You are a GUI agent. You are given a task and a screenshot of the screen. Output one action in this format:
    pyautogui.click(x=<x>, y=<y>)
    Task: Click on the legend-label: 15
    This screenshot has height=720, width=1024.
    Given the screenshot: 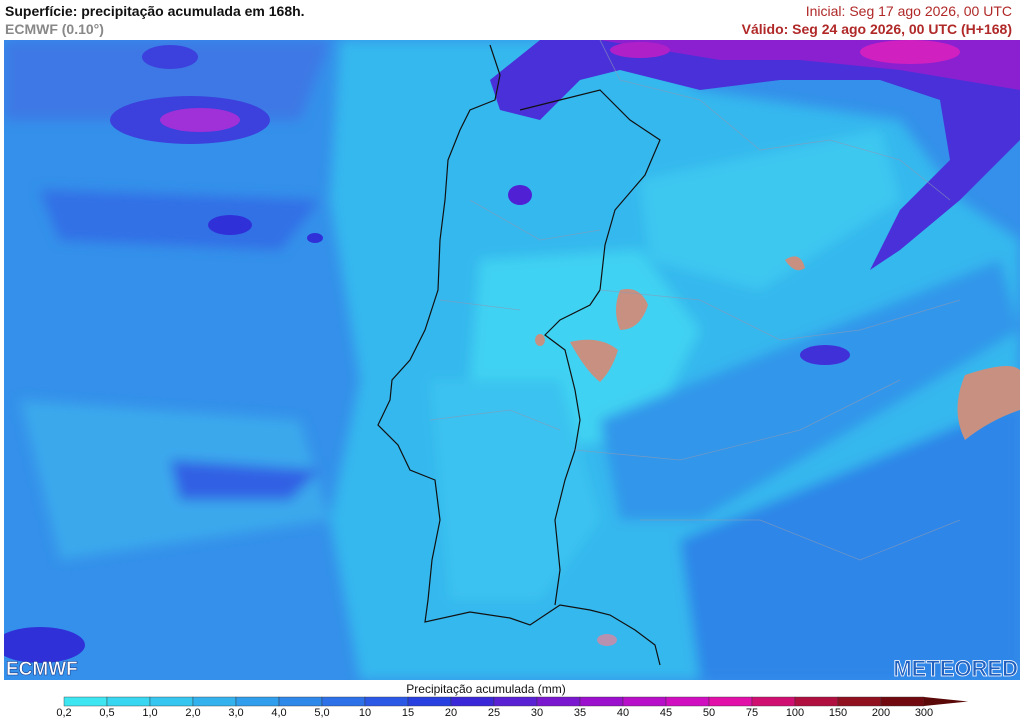 What is the action you would take?
    pyautogui.click(x=408, y=713)
    